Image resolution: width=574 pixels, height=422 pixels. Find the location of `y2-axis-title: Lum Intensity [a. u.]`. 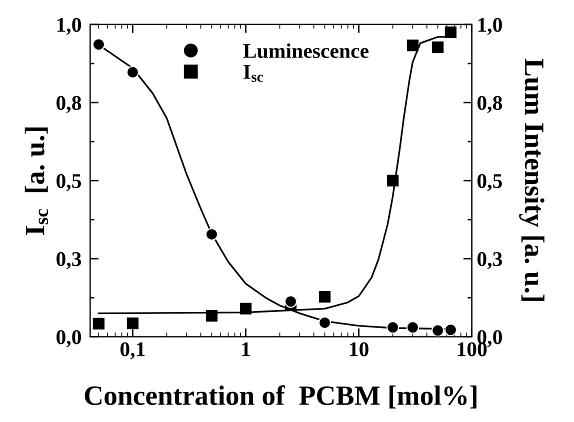

y2-axis-title: Lum Intensity [a. u.] is located at coordinates (531, 179).